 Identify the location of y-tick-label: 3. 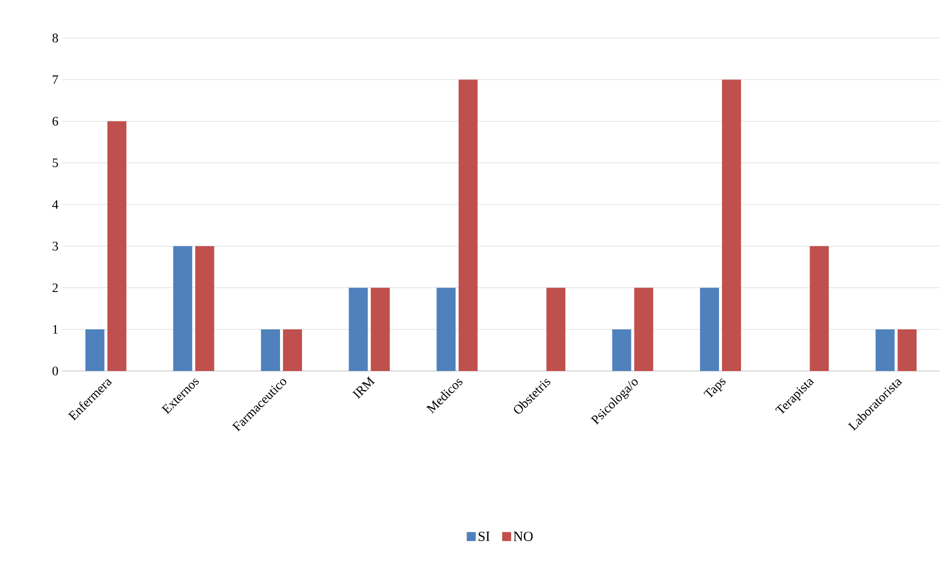
(55, 246).